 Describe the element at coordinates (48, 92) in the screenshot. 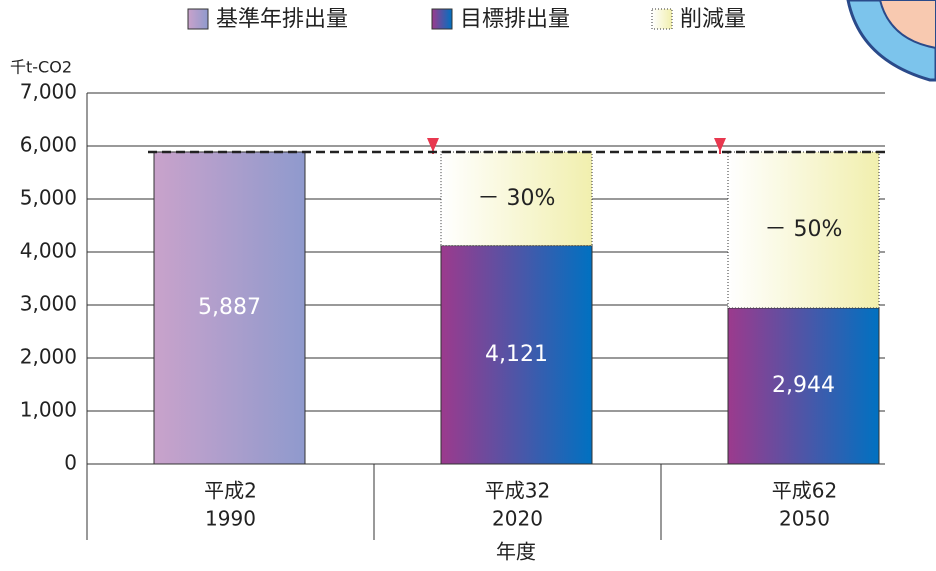

I see `y-tick-label: 7,000` at that location.